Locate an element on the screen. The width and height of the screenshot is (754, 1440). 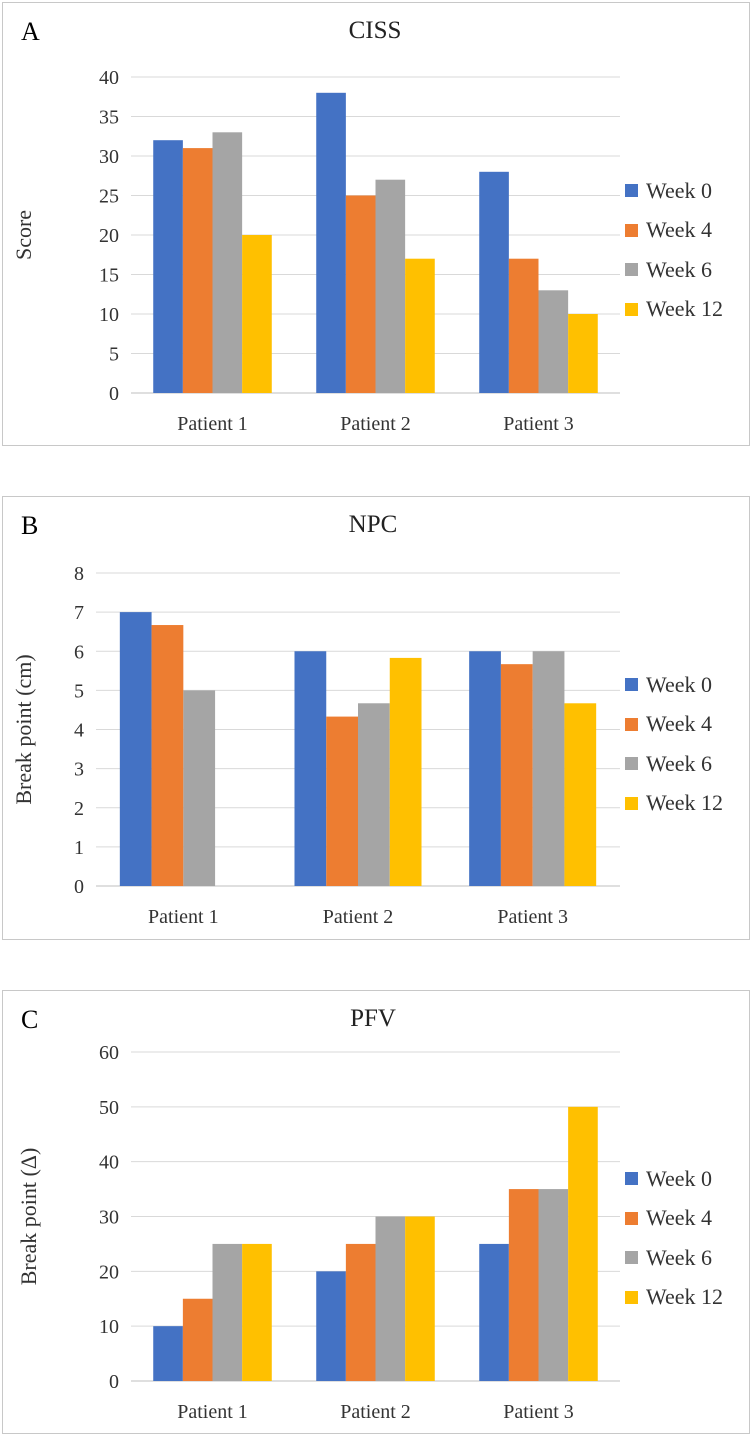
legend-label: Week 12 is located at coordinates (685, 309).